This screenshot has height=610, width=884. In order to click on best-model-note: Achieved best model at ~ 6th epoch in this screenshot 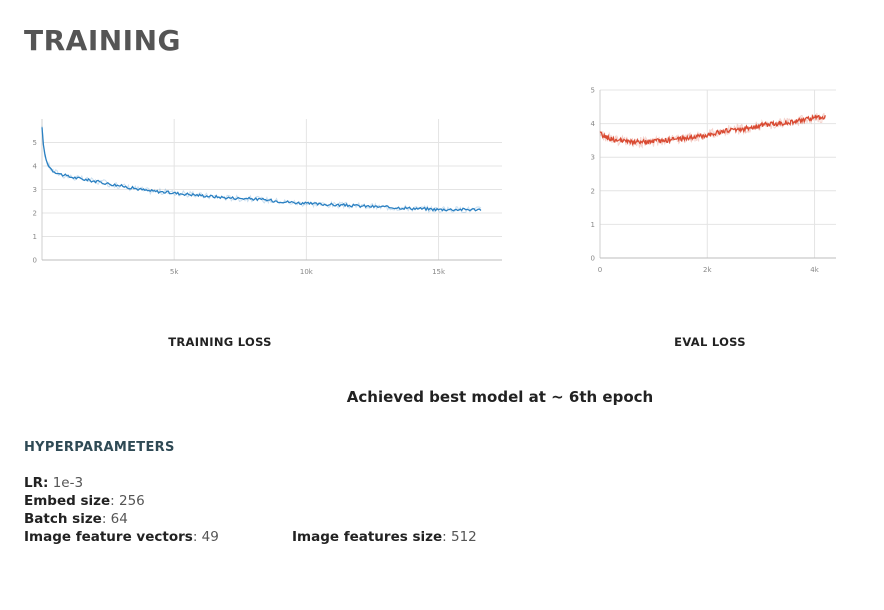, I will do `click(500, 397)`.